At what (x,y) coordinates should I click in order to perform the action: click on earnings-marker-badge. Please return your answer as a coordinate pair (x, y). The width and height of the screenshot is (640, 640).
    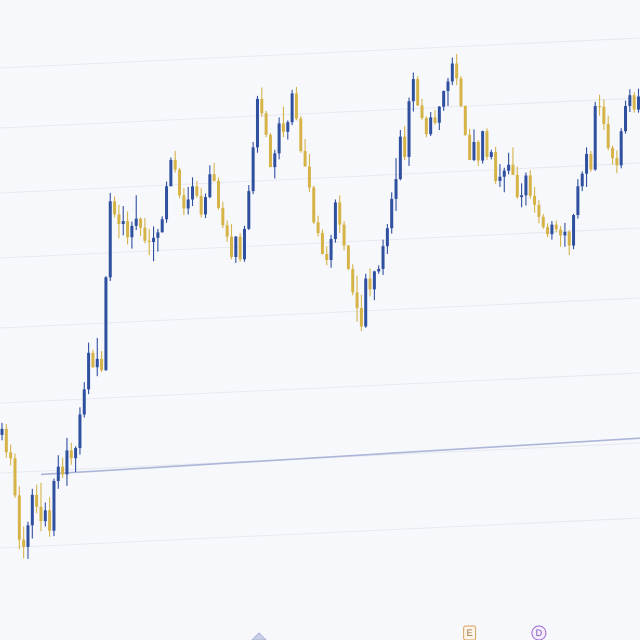
    Looking at the image, I should click on (470, 632).